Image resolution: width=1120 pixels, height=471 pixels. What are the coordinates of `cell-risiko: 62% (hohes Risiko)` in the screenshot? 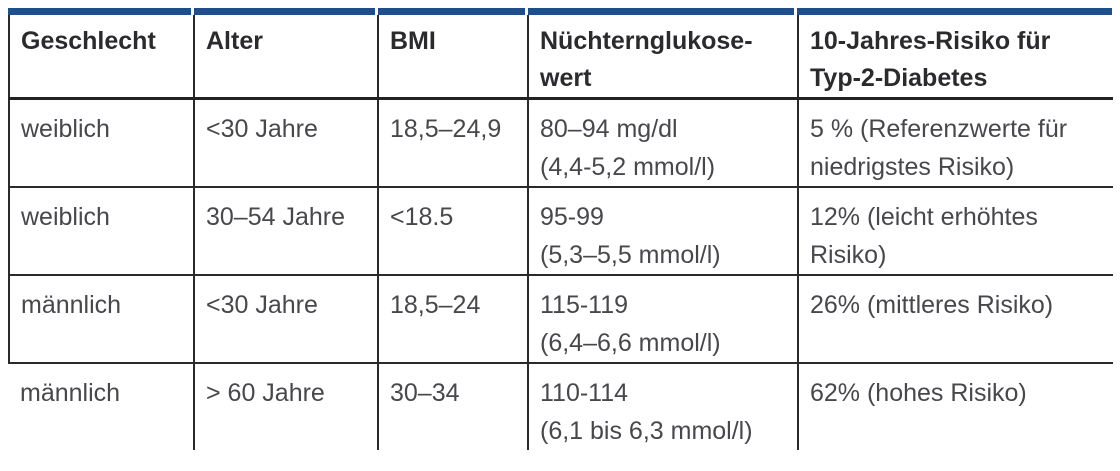 It's located at (955, 406).